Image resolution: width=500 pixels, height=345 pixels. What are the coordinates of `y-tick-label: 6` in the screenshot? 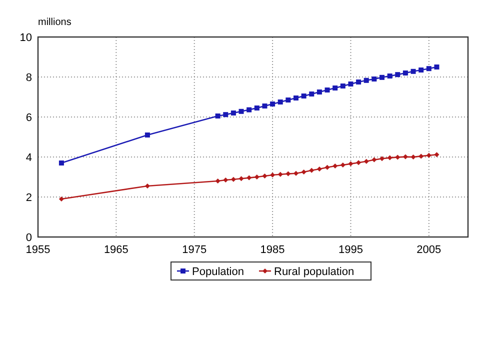 It's located at (29, 118).